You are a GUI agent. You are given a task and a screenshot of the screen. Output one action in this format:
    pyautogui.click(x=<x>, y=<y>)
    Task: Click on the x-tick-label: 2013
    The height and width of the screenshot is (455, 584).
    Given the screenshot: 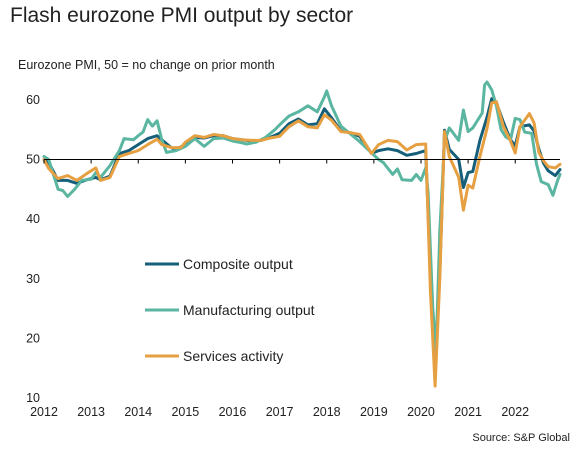 What is the action you would take?
    pyautogui.click(x=91, y=412)
    